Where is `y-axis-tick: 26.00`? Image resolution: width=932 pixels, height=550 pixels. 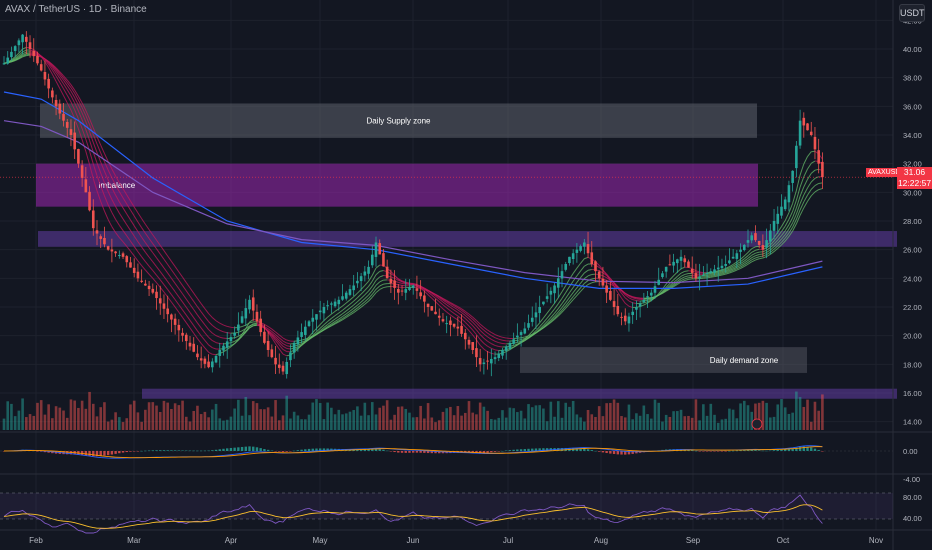 y-axis-tick: 26.00 is located at coordinates (912, 250).